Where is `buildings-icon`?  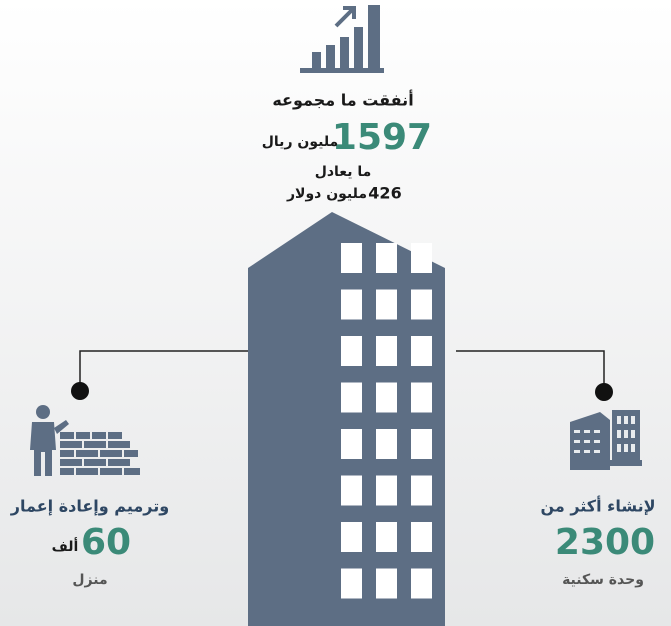
buildings-icon is located at coordinates (606, 440).